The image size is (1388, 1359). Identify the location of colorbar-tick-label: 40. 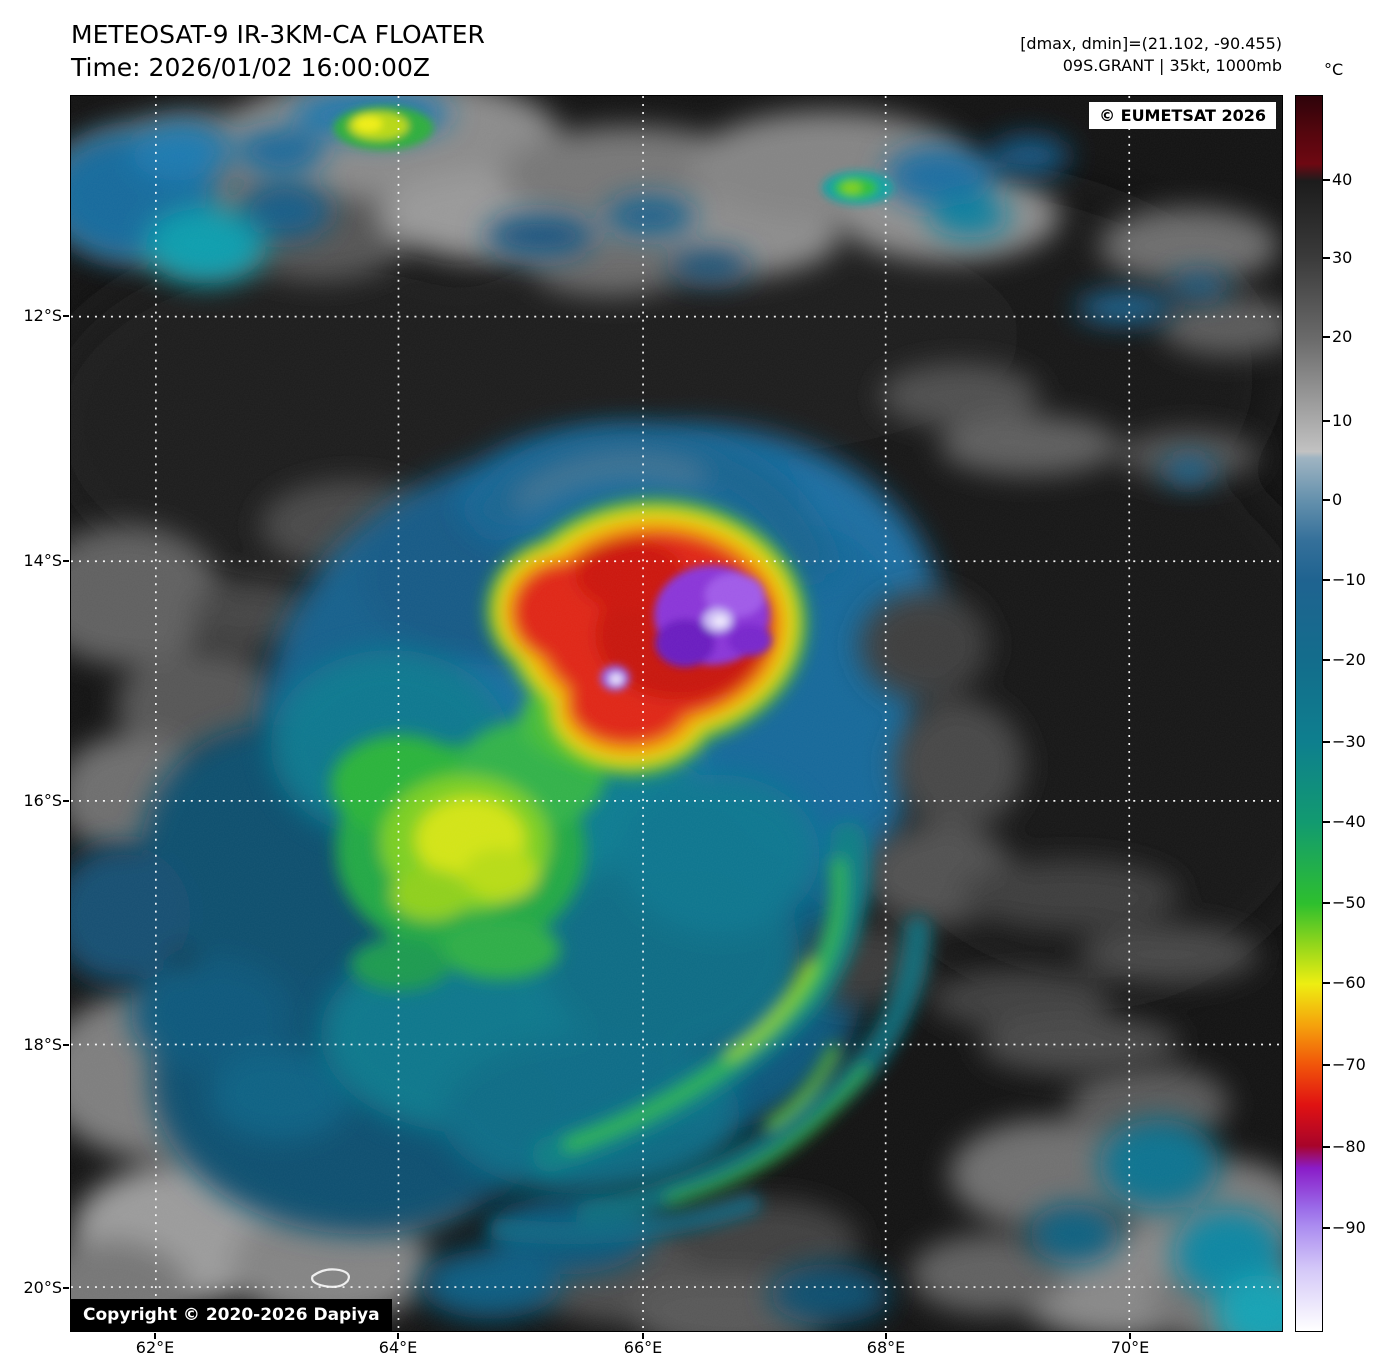
(1337, 179).